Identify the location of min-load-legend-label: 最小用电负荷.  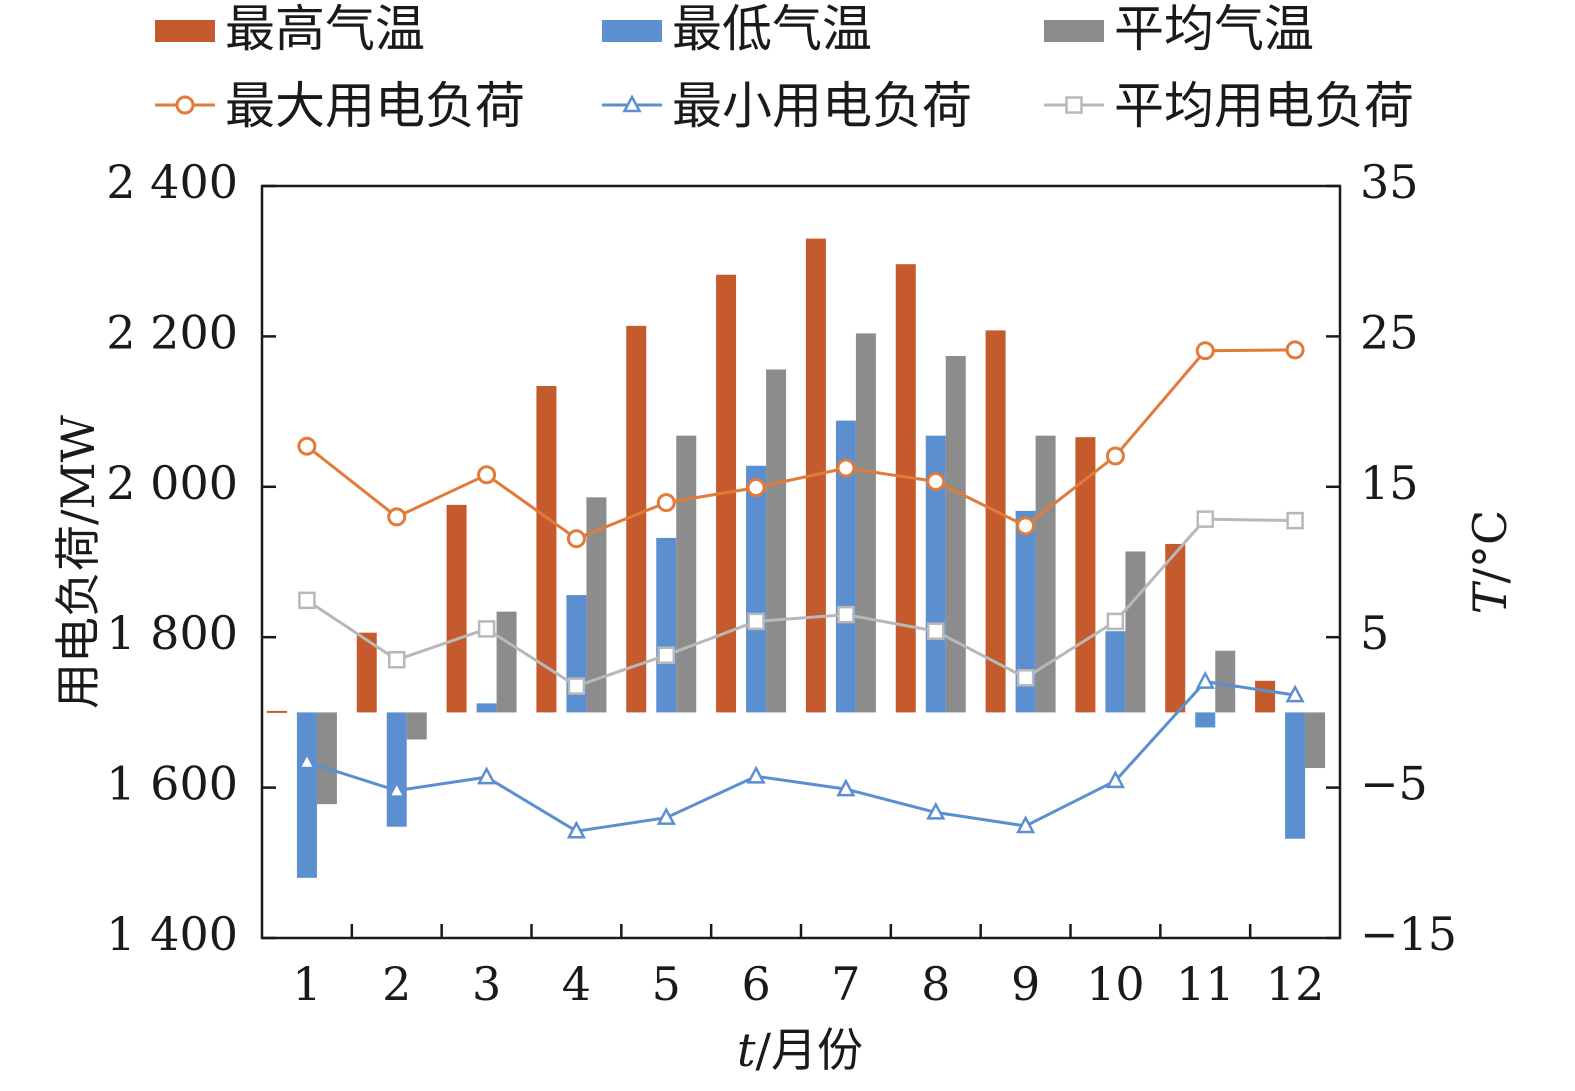
(822, 106).